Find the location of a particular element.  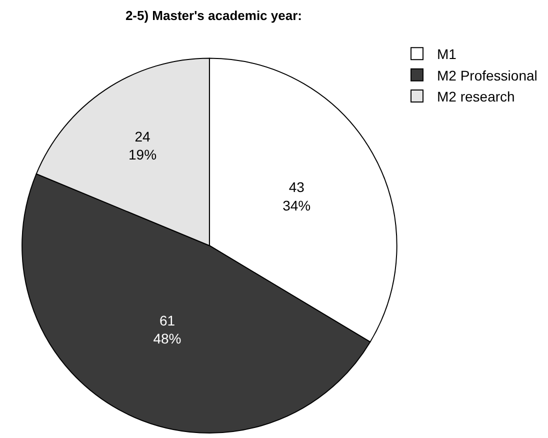

legend-label: M2 Professional is located at coordinates (487, 75).